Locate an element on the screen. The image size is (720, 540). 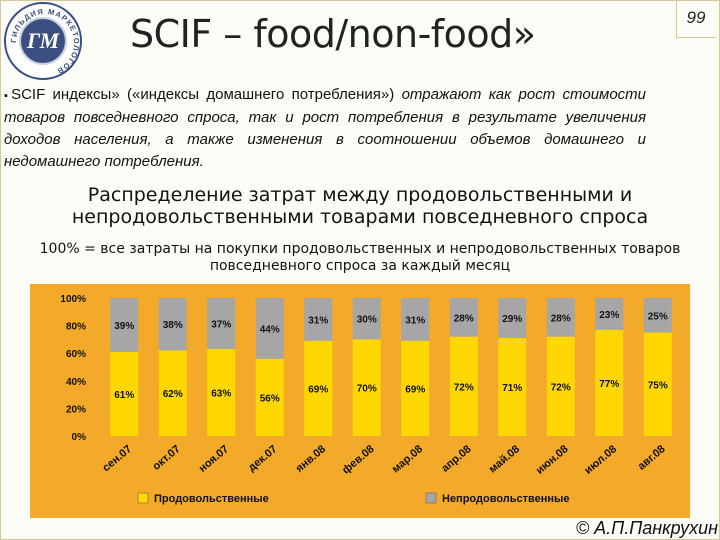
data-label-nonfood: 29% is located at coordinates (512, 319).